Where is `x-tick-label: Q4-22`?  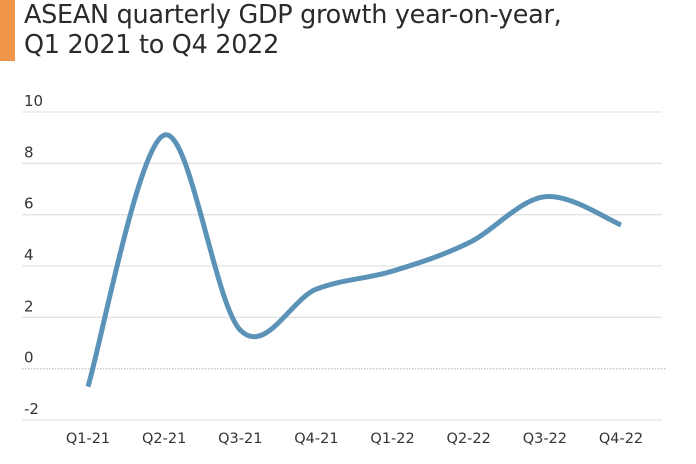 x-tick-label: Q4-22 is located at coordinates (621, 439).